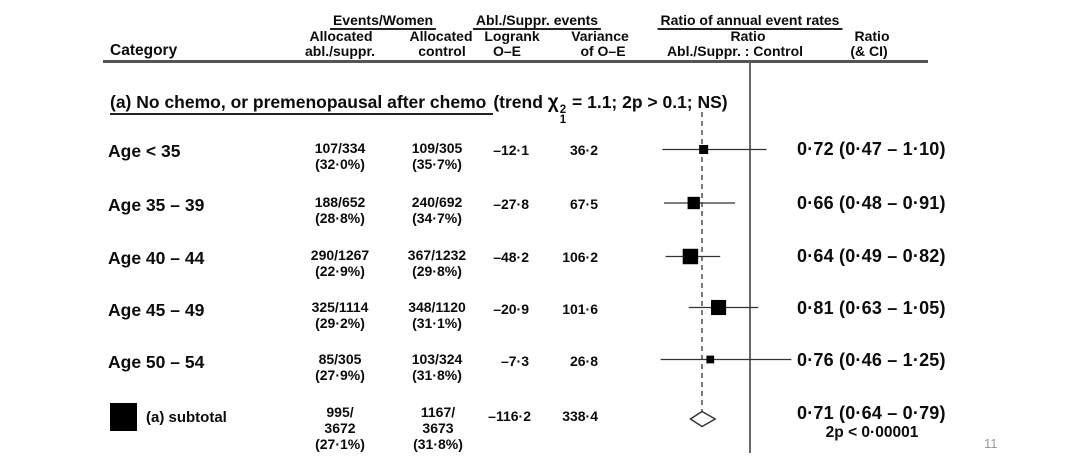  Describe the element at coordinates (511, 309) in the screenshot. I see `cell-logrank-oe: –20·9` at that location.